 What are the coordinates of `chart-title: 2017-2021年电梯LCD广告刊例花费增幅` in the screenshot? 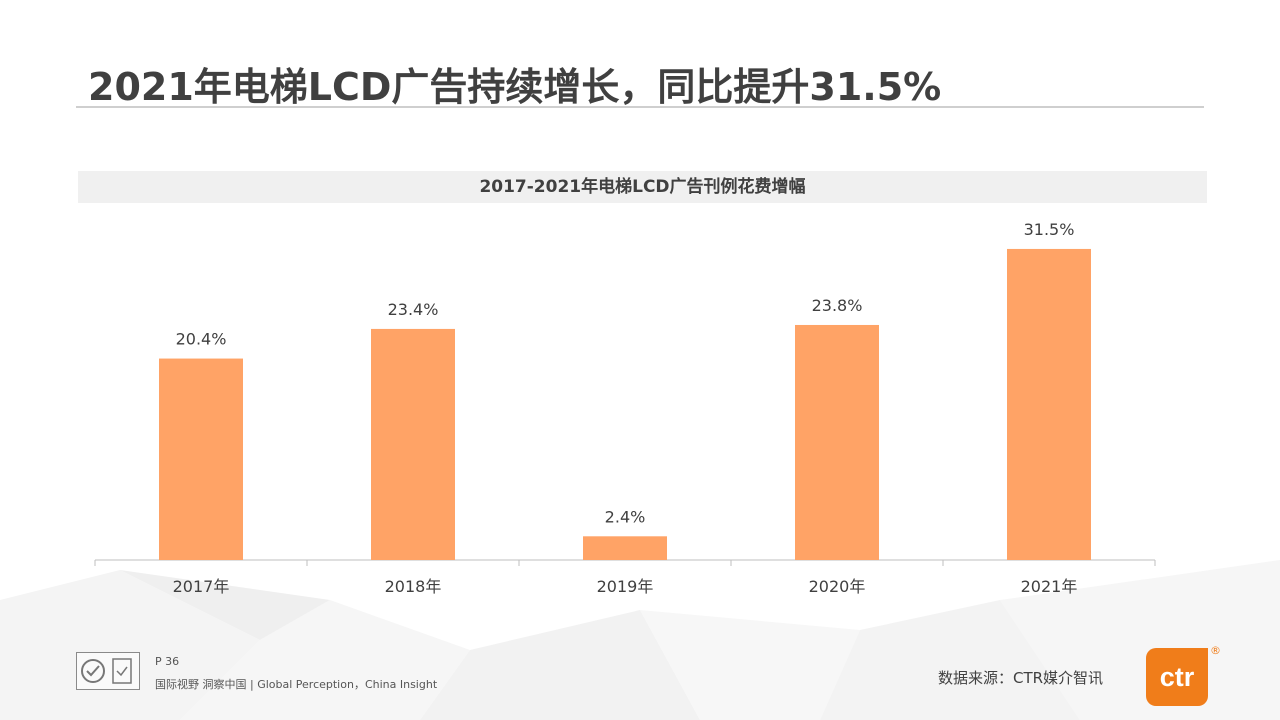 It's located at (642, 187).